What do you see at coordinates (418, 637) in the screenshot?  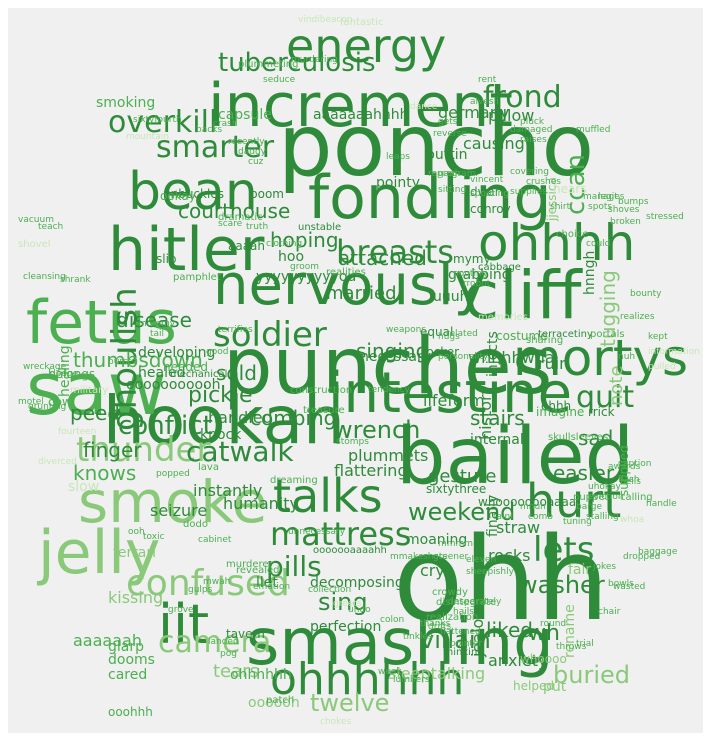 I see `word-tinkles: tinkles` at bounding box center [418, 637].